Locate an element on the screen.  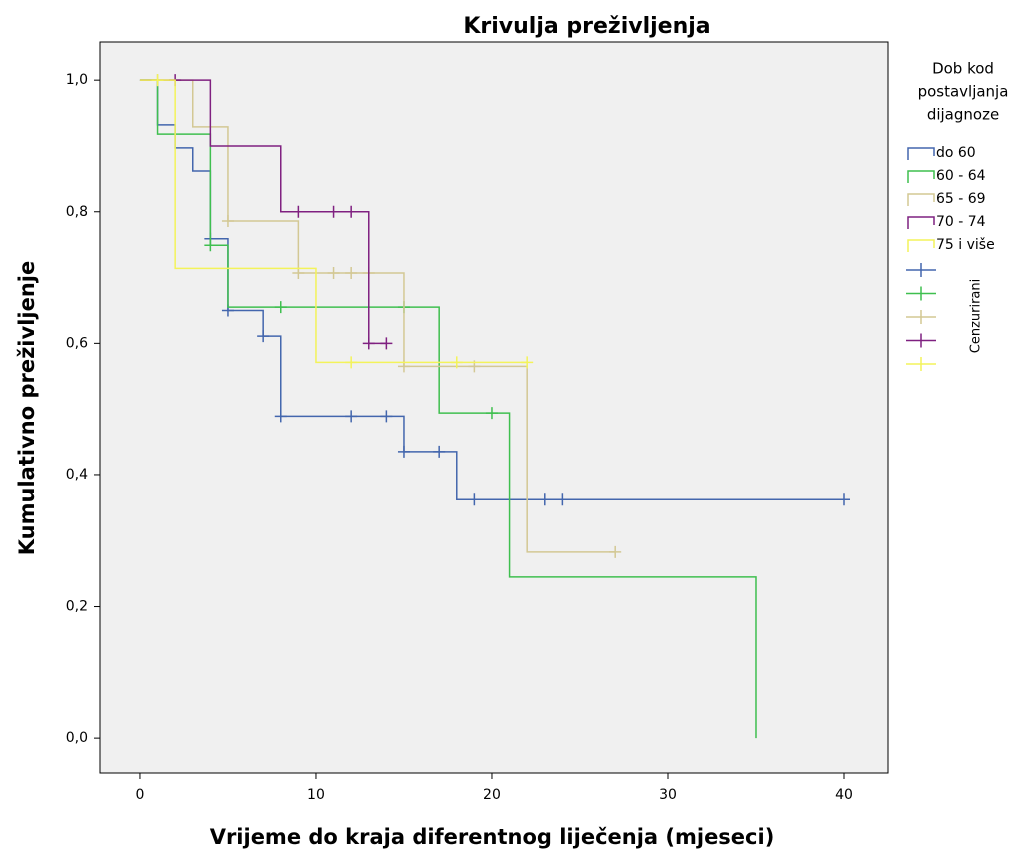
legend-label: do 60 is located at coordinates (956, 153).